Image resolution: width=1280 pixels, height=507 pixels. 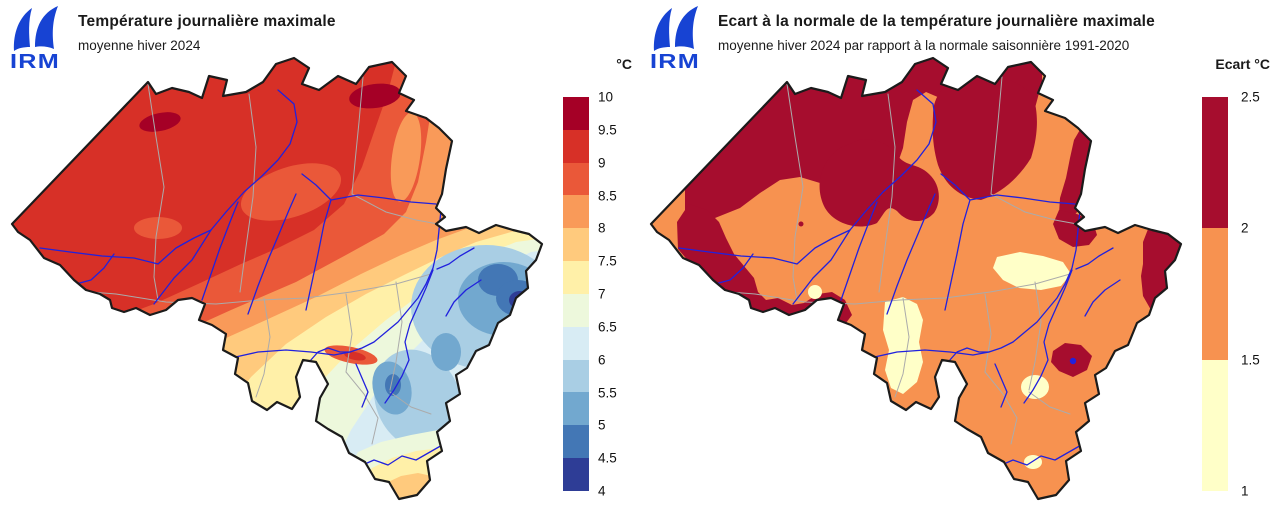 I want to click on legend-colorbar: 10 9.5 9 8.5 8 7.5 7 6.5 6 5.5 5 4.5 4, so click(x=623, y=294).